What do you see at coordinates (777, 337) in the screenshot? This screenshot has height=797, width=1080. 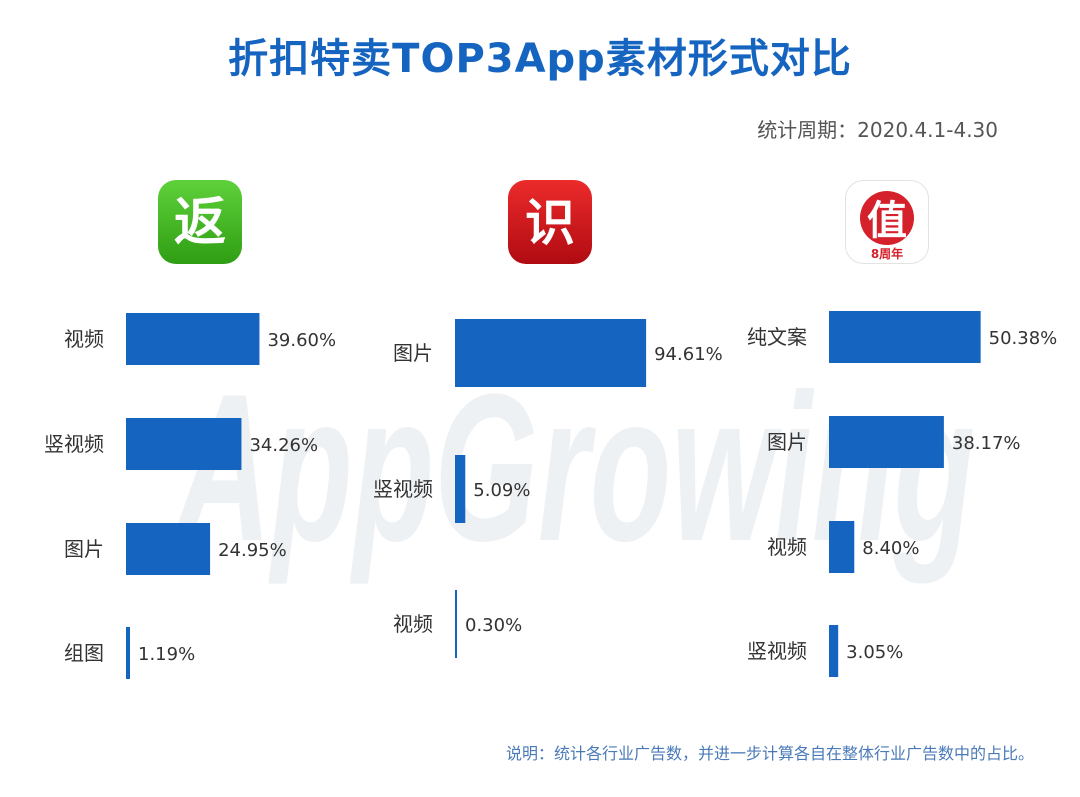 I see `category-label: 纯文案` at bounding box center [777, 337].